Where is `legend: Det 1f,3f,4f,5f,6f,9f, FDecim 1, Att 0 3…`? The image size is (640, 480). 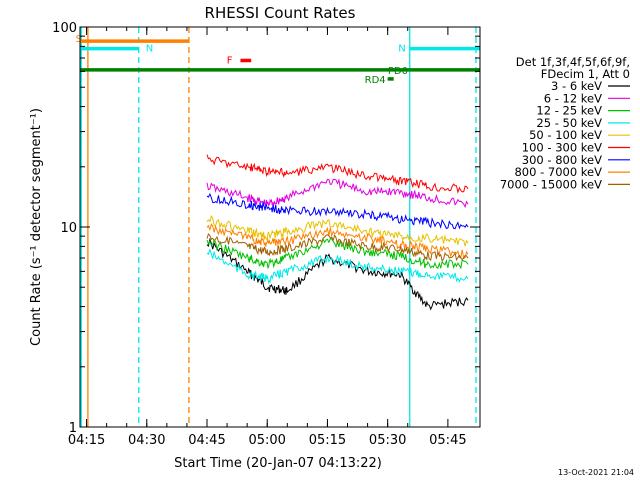 legend: Det 1f,3f,4f,5f,6f,9f, FDecim 1, Att 0 3… is located at coordinates (565, 123).